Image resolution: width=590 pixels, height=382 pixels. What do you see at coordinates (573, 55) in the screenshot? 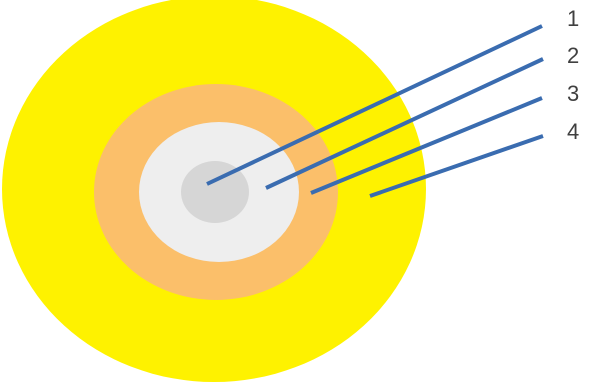
I see `label-2: 2` at bounding box center [573, 55].